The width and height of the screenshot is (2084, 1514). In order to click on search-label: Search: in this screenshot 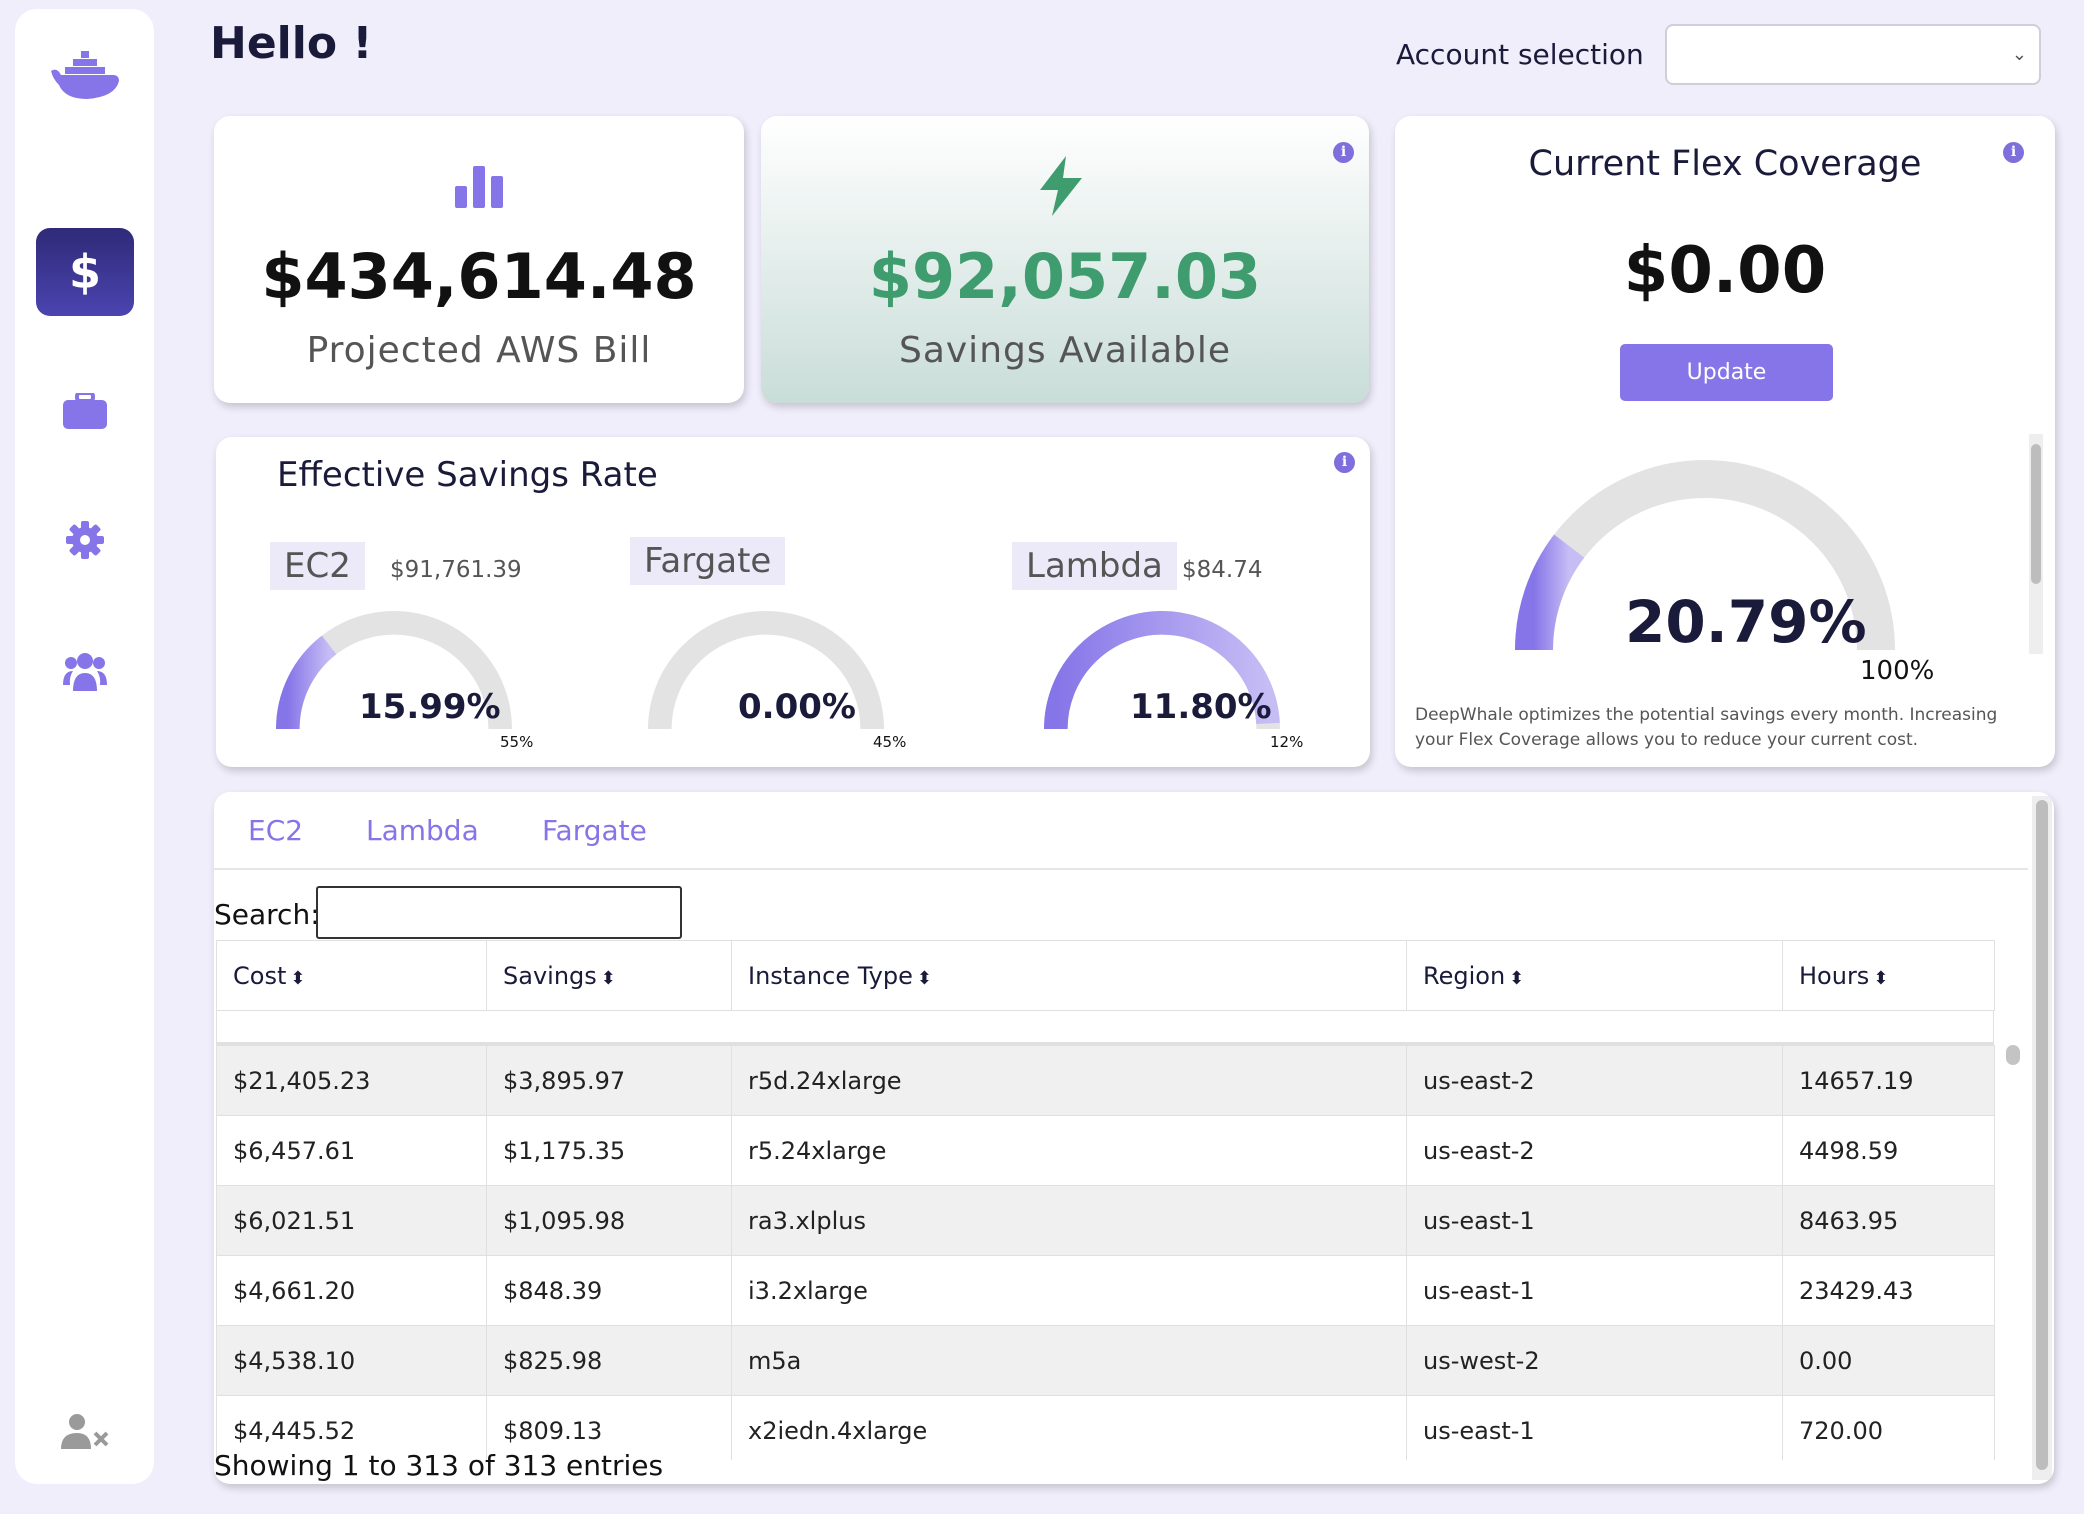, I will do `click(267, 914)`.